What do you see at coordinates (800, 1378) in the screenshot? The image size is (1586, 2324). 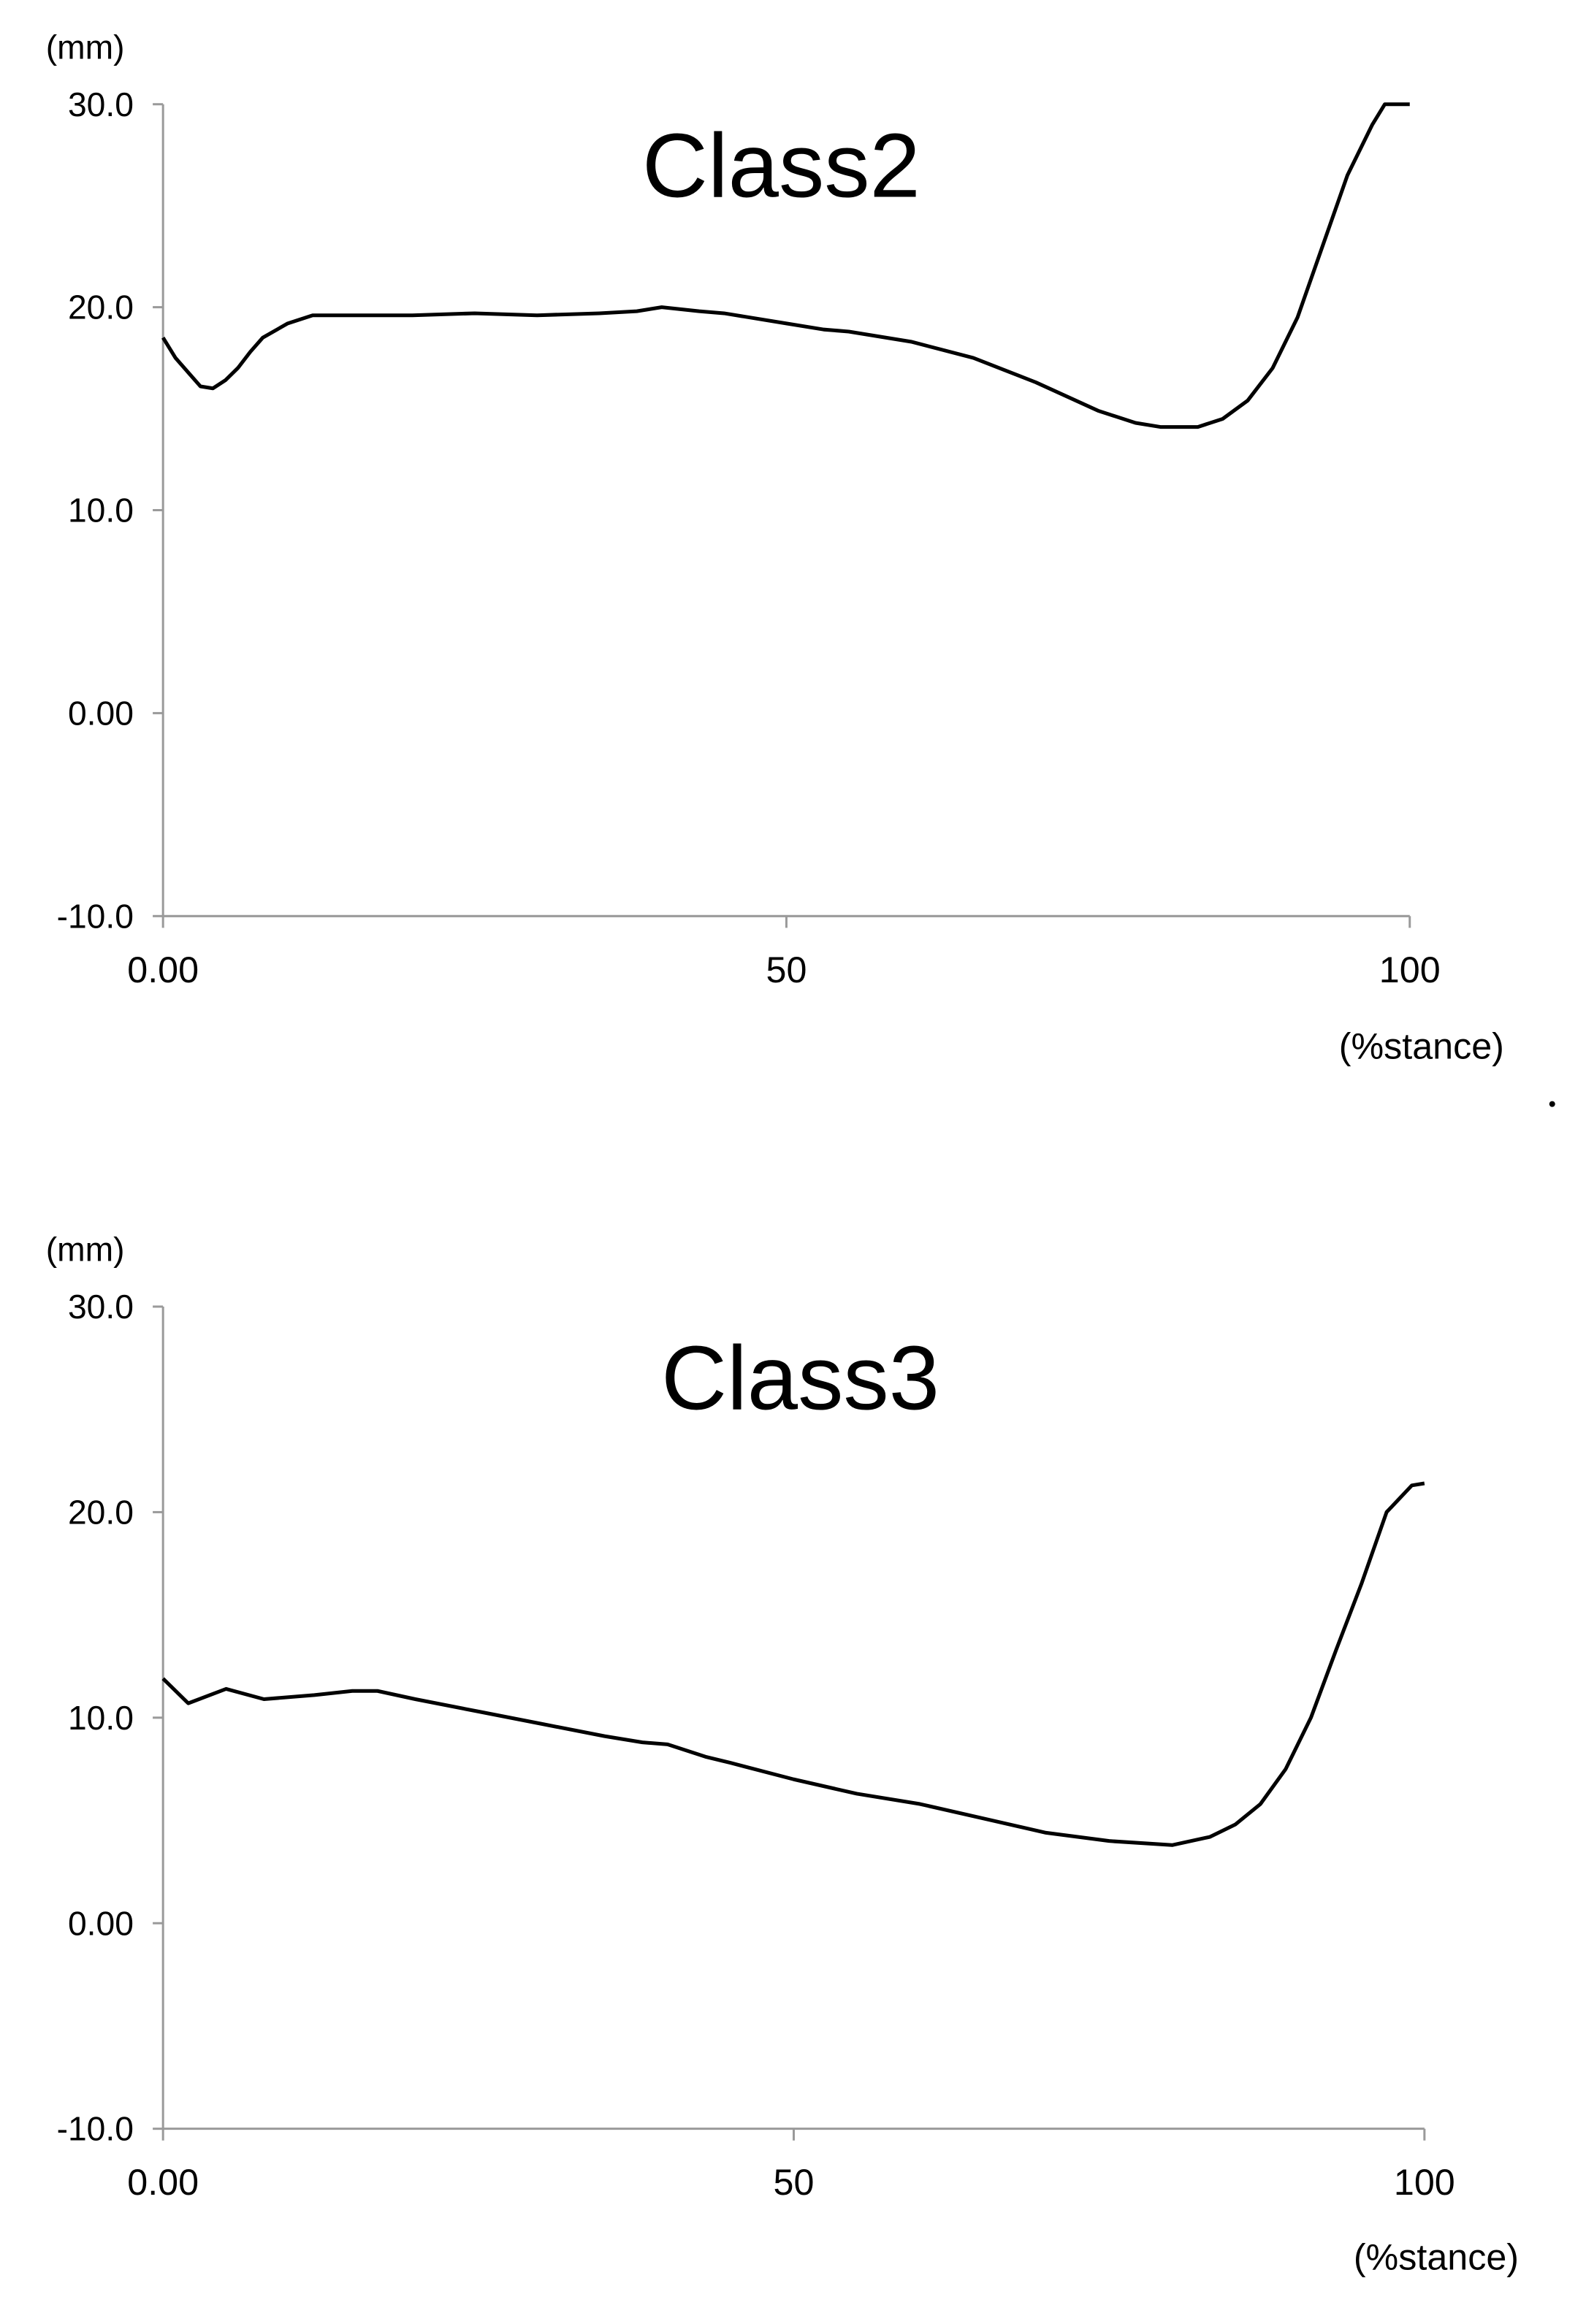 I see `chart-title: Class3` at bounding box center [800, 1378].